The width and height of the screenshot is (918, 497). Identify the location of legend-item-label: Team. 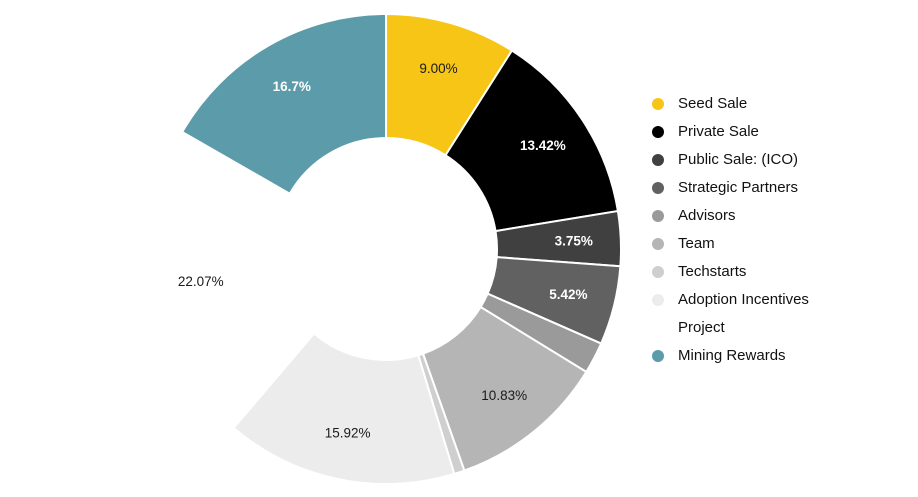
(696, 243).